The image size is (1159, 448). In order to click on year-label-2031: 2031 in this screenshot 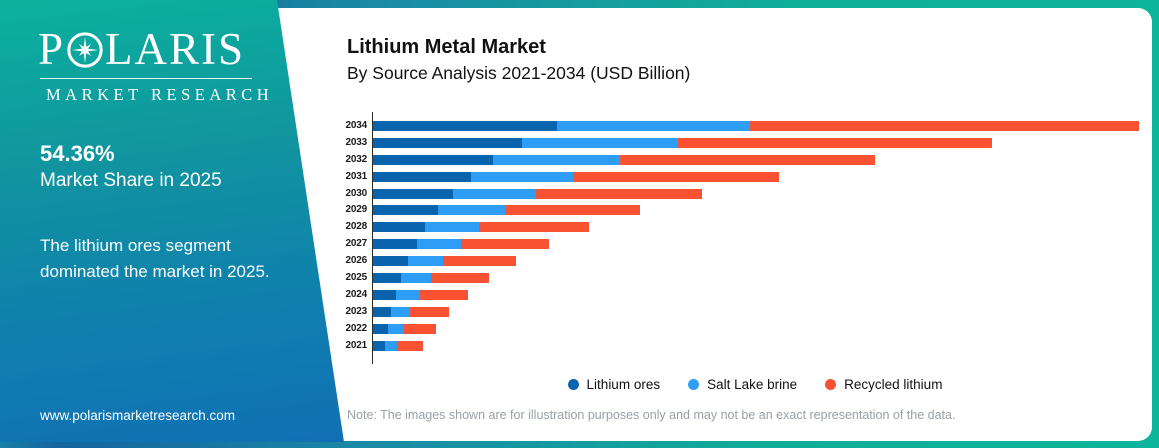, I will do `click(356, 176)`.